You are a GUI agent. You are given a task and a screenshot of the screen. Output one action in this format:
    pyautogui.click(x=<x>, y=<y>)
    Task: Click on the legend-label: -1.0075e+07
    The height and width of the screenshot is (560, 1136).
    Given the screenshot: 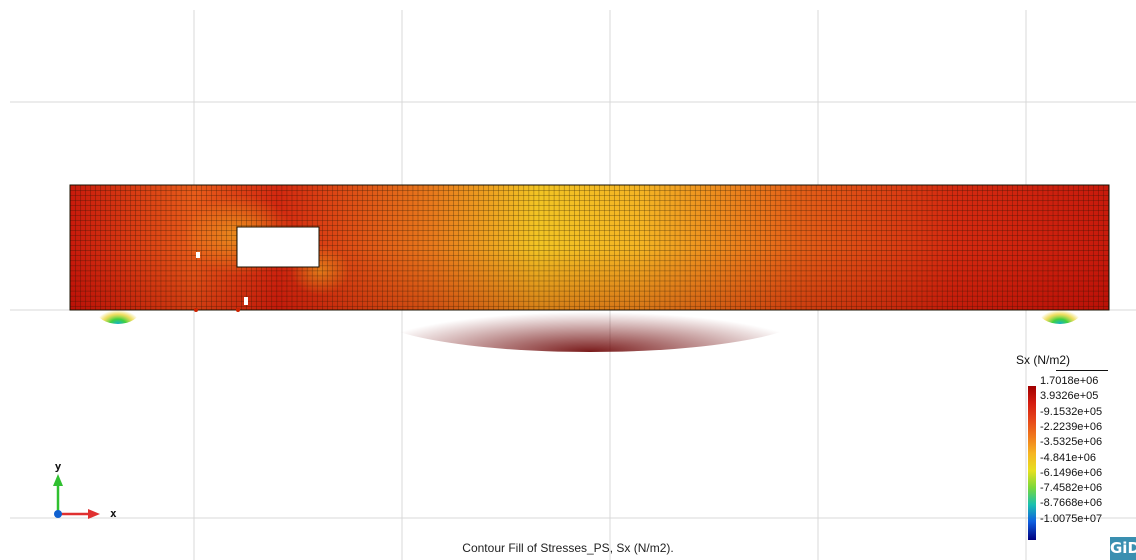 What is the action you would take?
    pyautogui.click(x=1071, y=518)
    